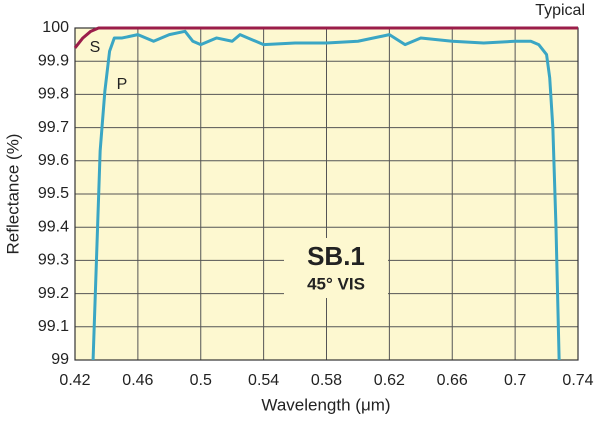 Image resolution: width=600 pixels, height=425 pixels. What do you see at coordinates (53, 160) in the screenshot?
I see `y-tick-label: 99.6` at bounding box center [53, 160].